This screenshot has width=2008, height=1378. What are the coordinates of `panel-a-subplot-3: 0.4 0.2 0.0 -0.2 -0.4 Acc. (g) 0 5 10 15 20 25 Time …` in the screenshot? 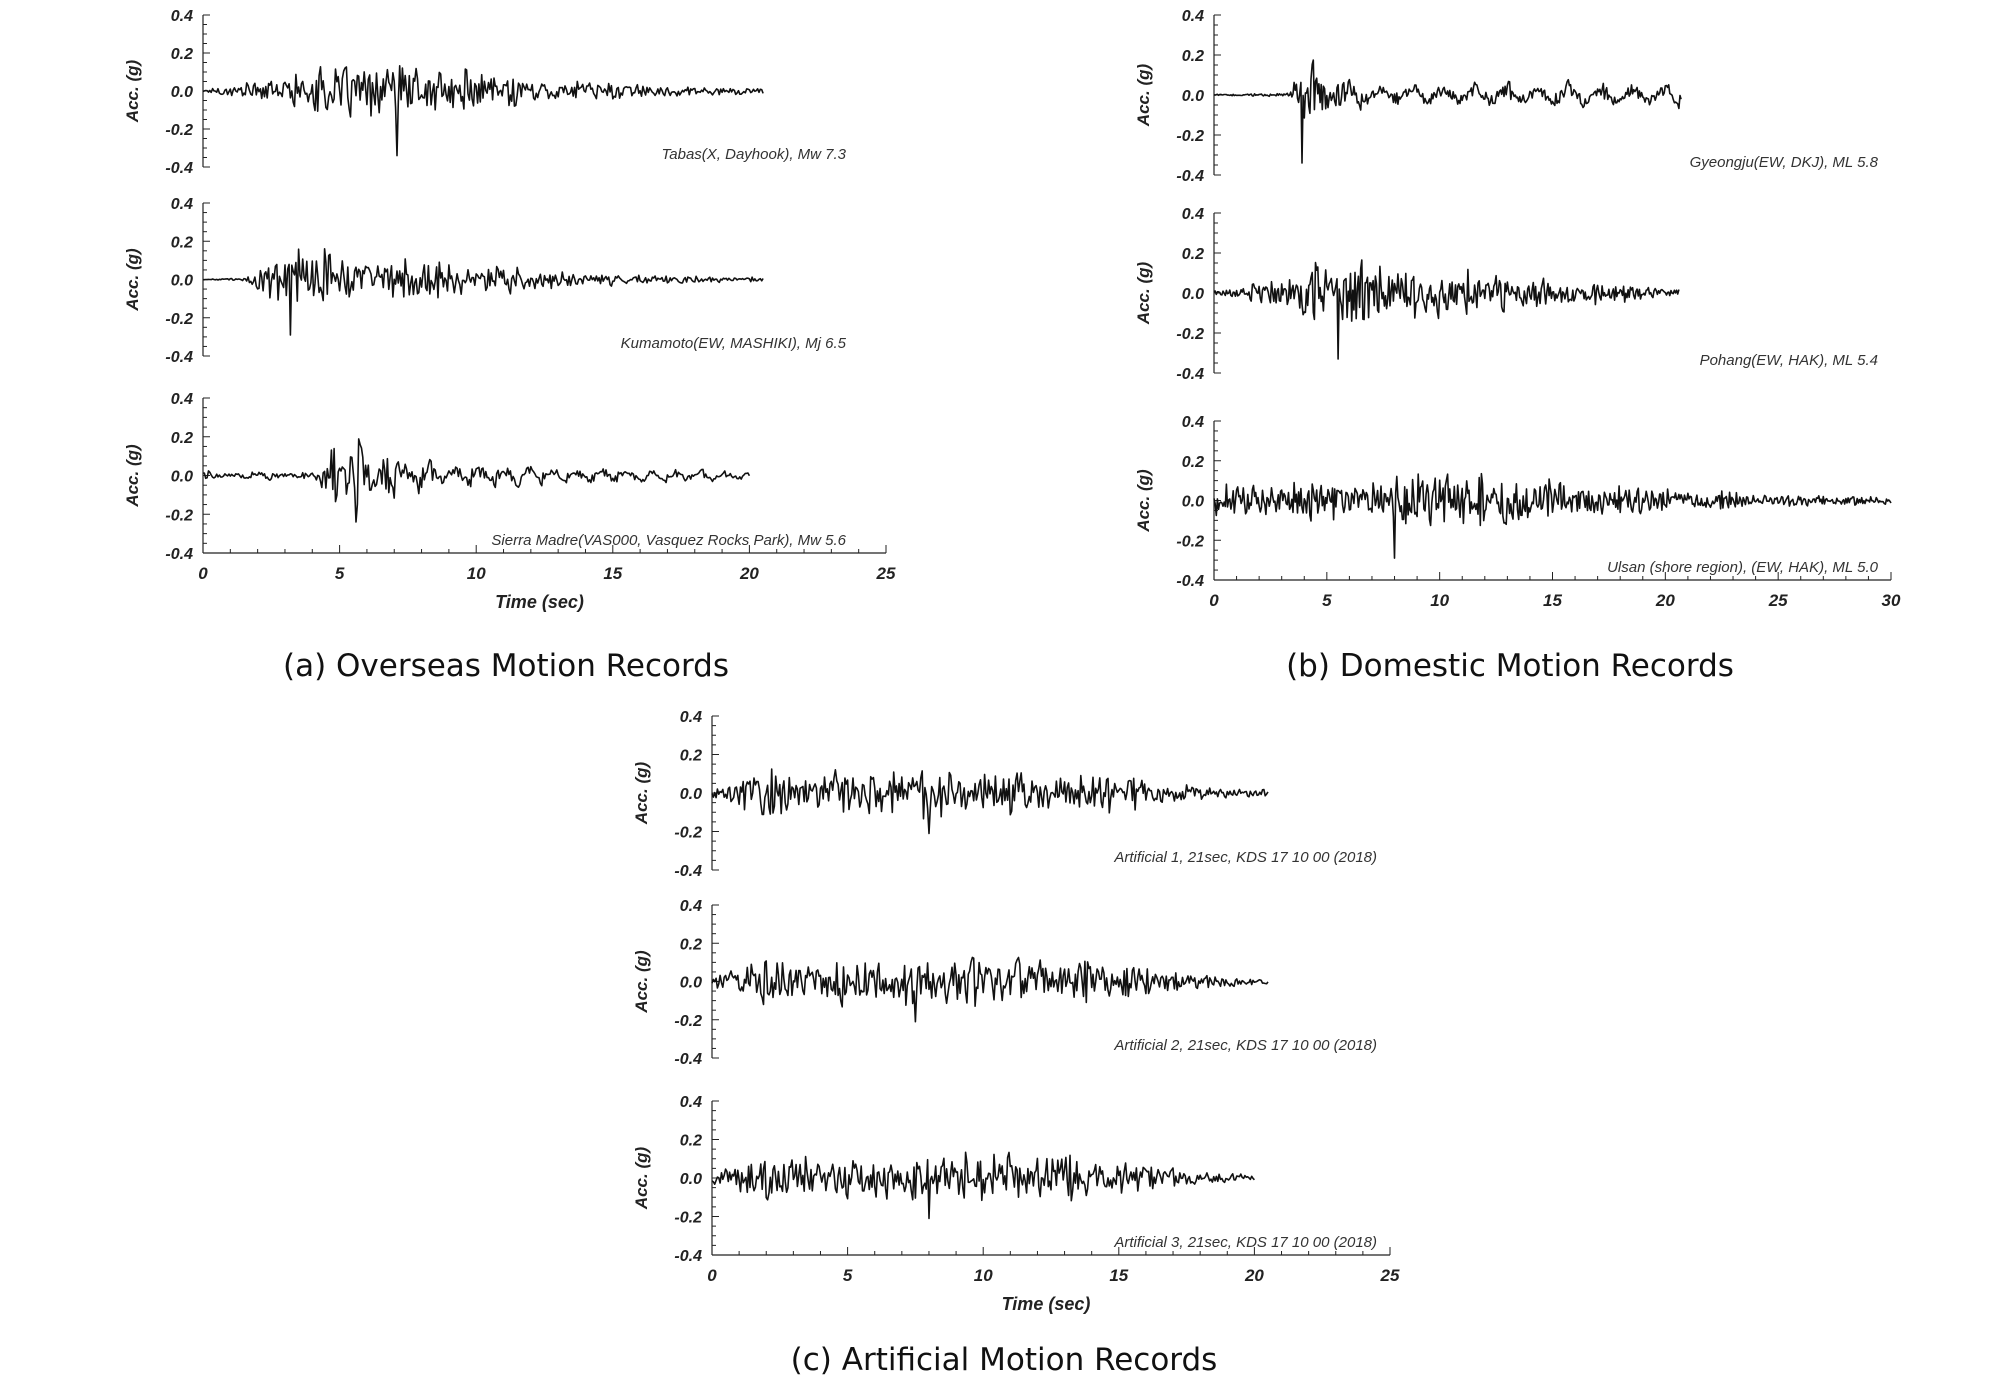 It's located at (509, 501).